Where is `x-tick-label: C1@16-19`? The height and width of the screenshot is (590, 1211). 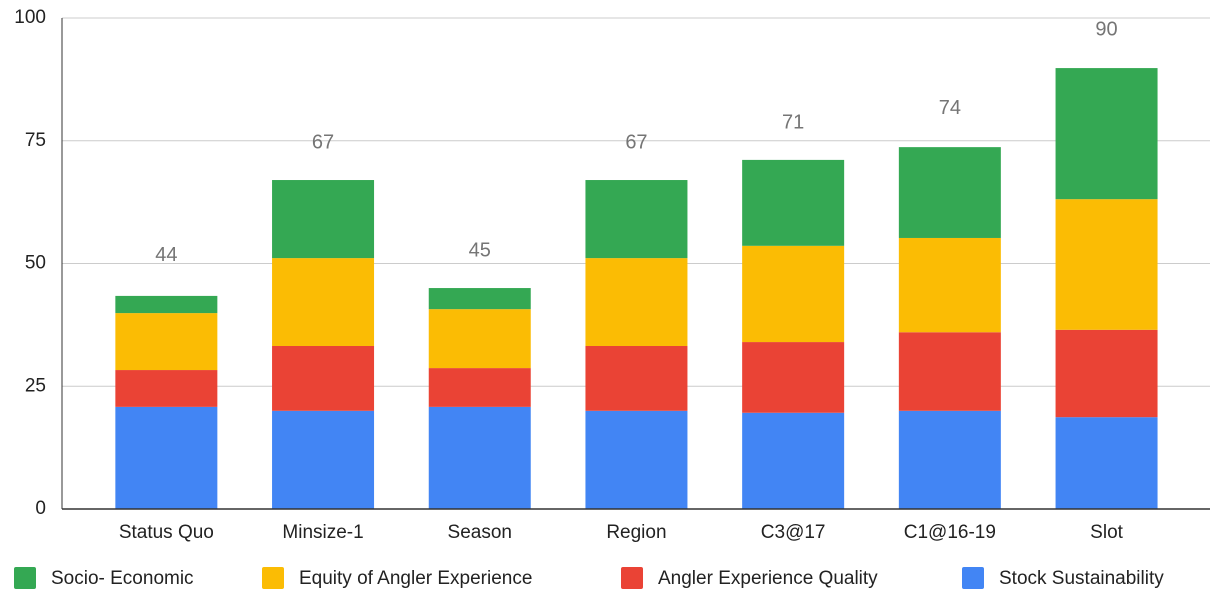
x-tick-label: C1@16-19 is located at coordinates (950, 532).